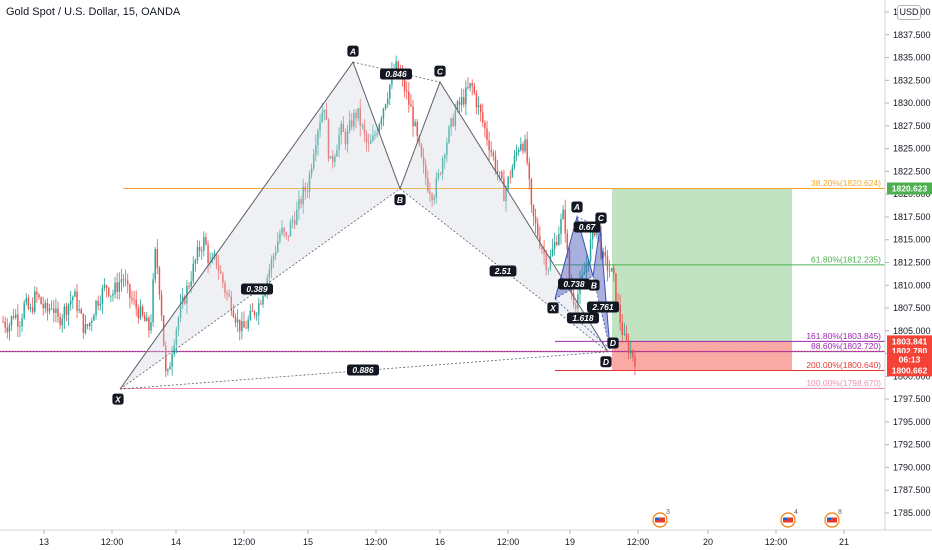  I want to click on time-tick-label: 21, so click(844, 542).